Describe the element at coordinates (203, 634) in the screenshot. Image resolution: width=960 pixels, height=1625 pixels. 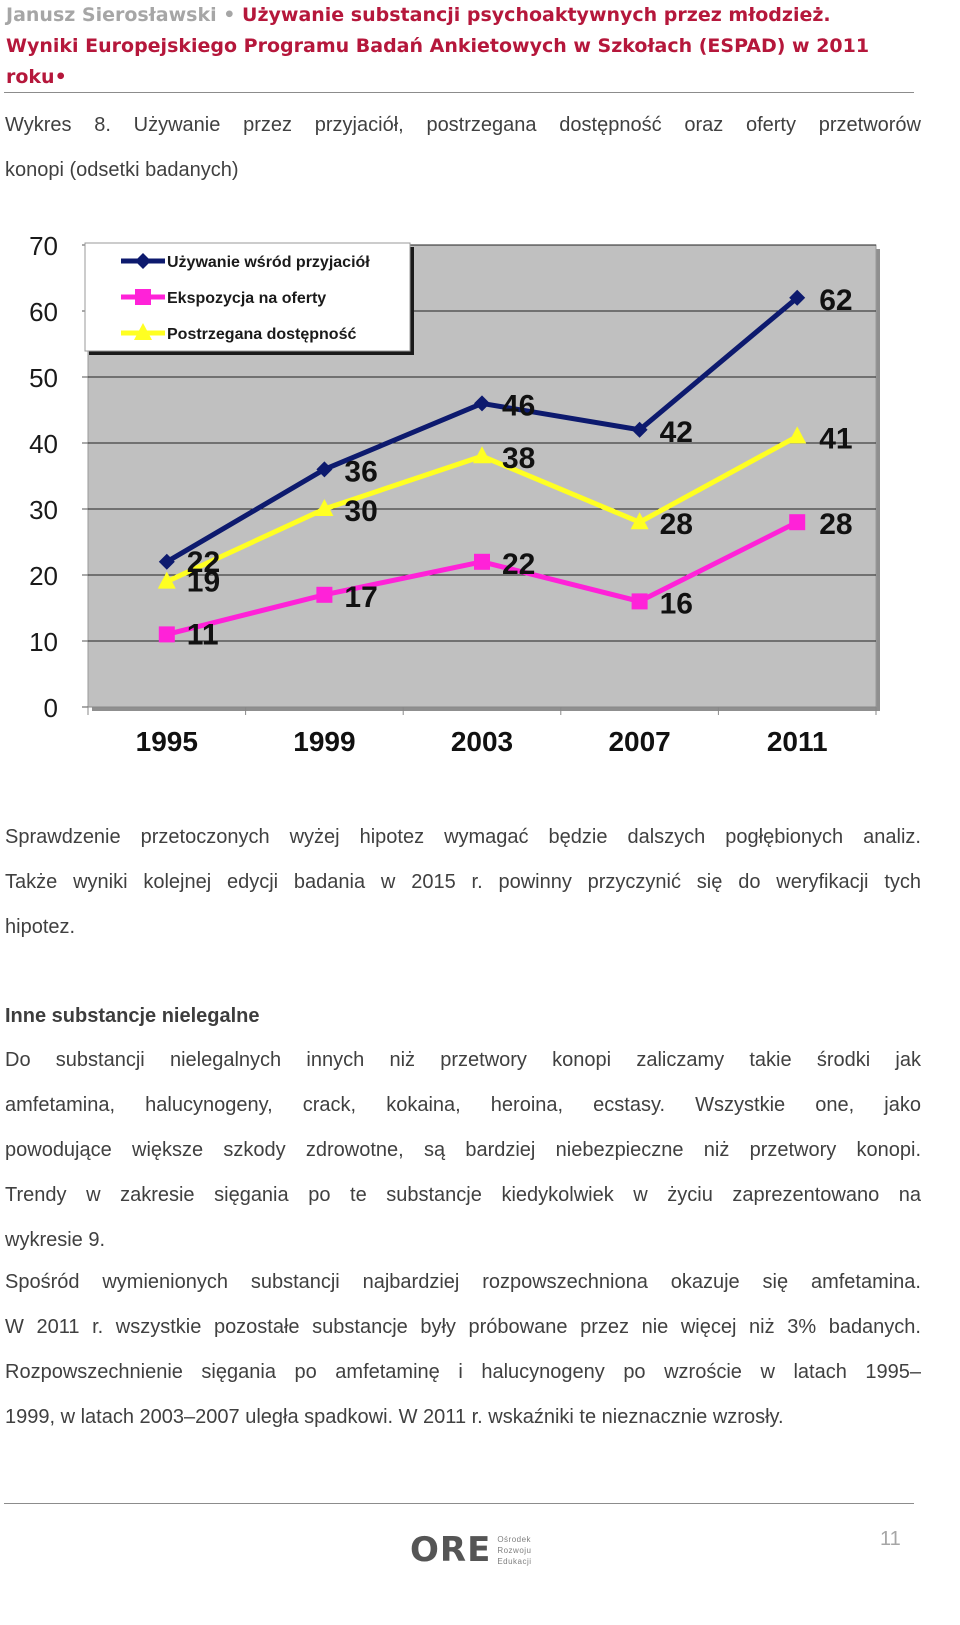
I see `data-label: 11` at that location.